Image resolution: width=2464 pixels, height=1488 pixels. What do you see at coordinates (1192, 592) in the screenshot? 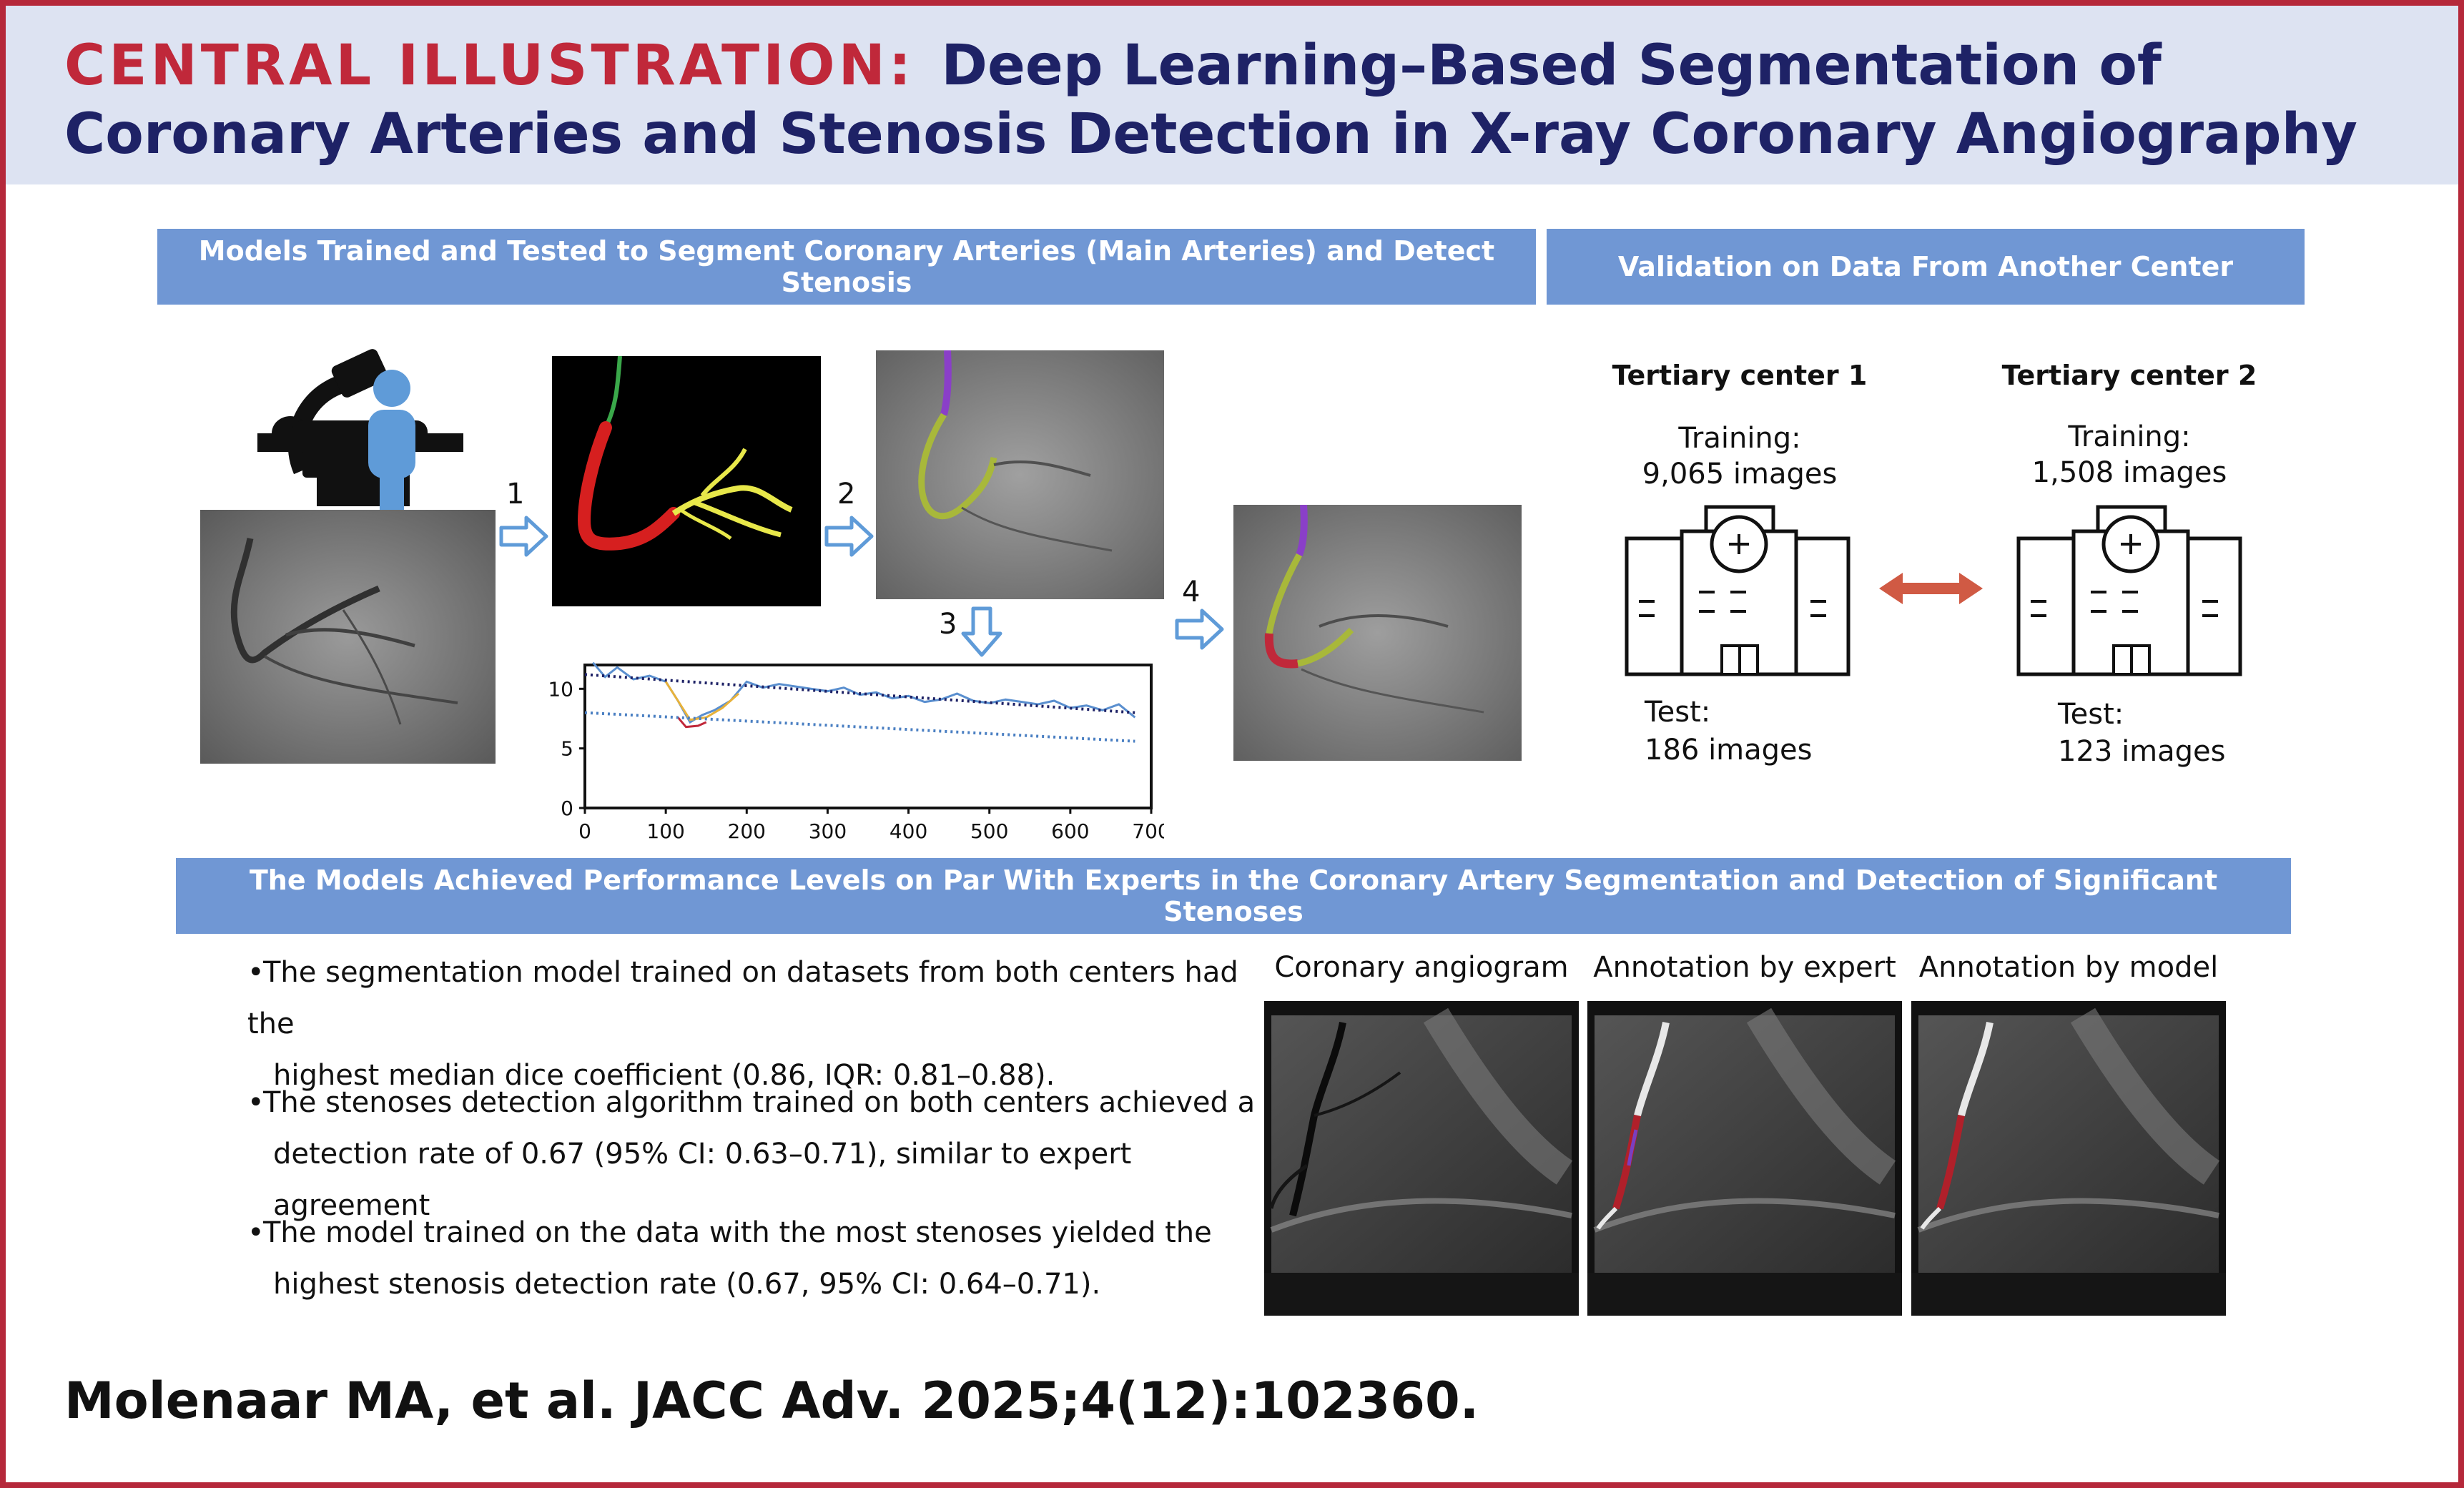
I see `step-4-label: 4` at bounding box center [1192, 592].